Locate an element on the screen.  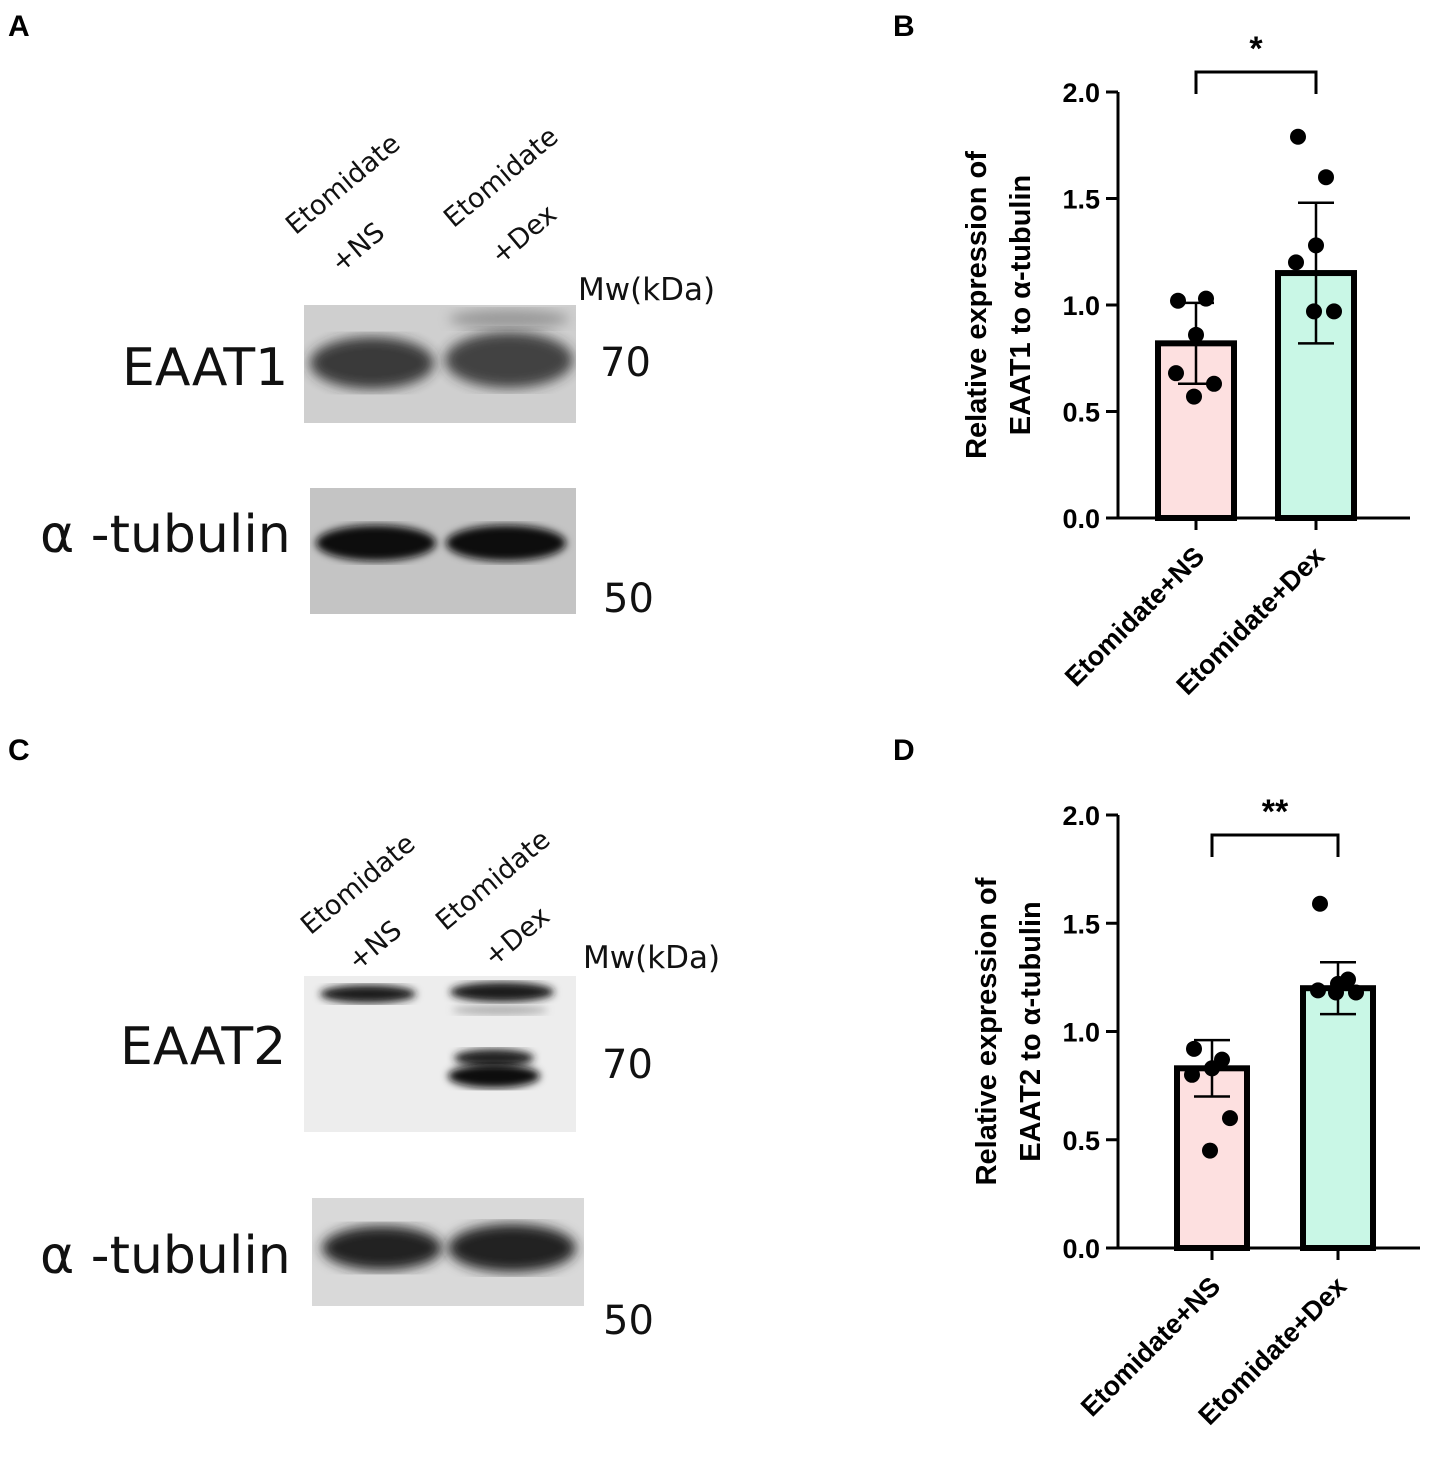
y-axis-label-line2: EAAT1 to α-tubulin is located at coordinates (1021, 305).